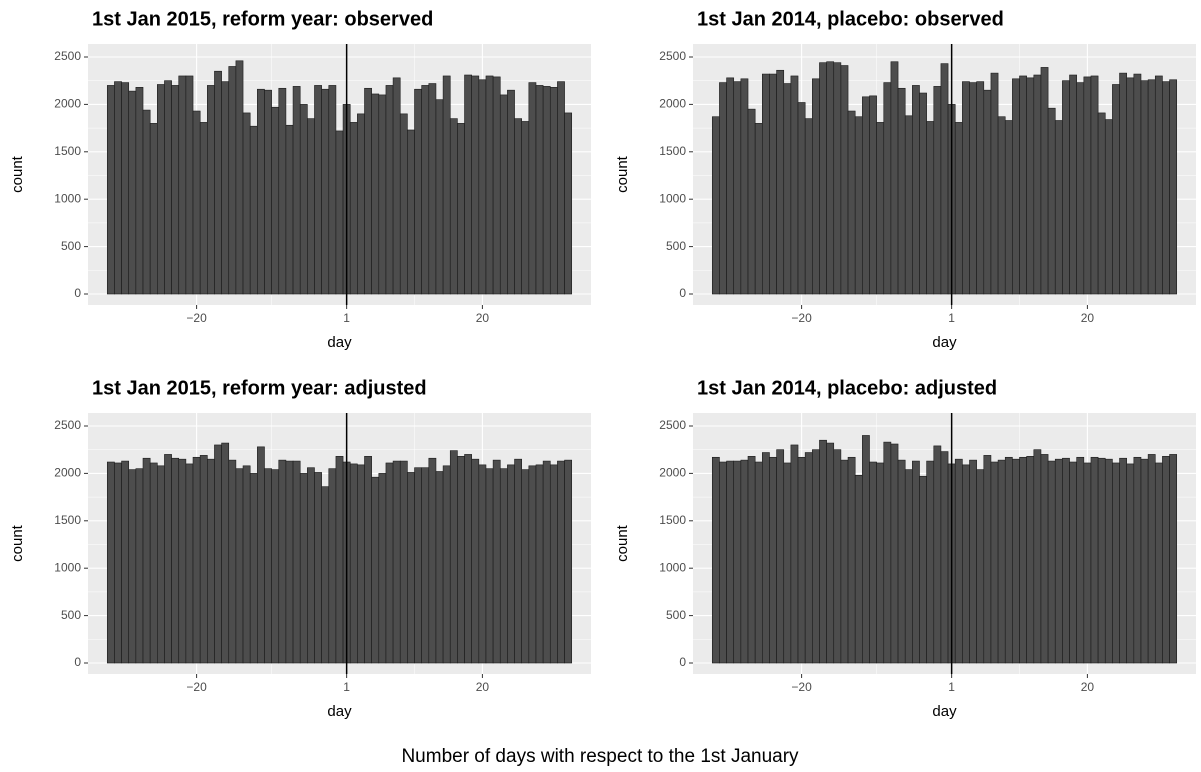 The image size is (1201, 772). Describe the element at coordinates (672, 567) in the screenshot. I see `y-tick-label: 1000` at that location.